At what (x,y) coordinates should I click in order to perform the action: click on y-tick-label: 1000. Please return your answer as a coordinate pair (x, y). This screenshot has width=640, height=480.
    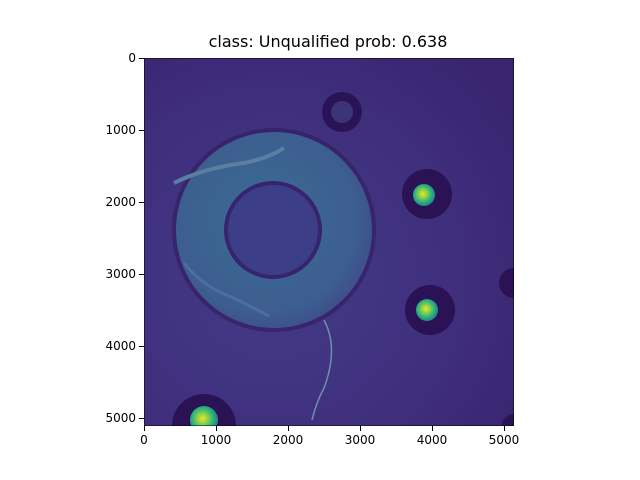
    Looking at the image, I should click on (120, 130).